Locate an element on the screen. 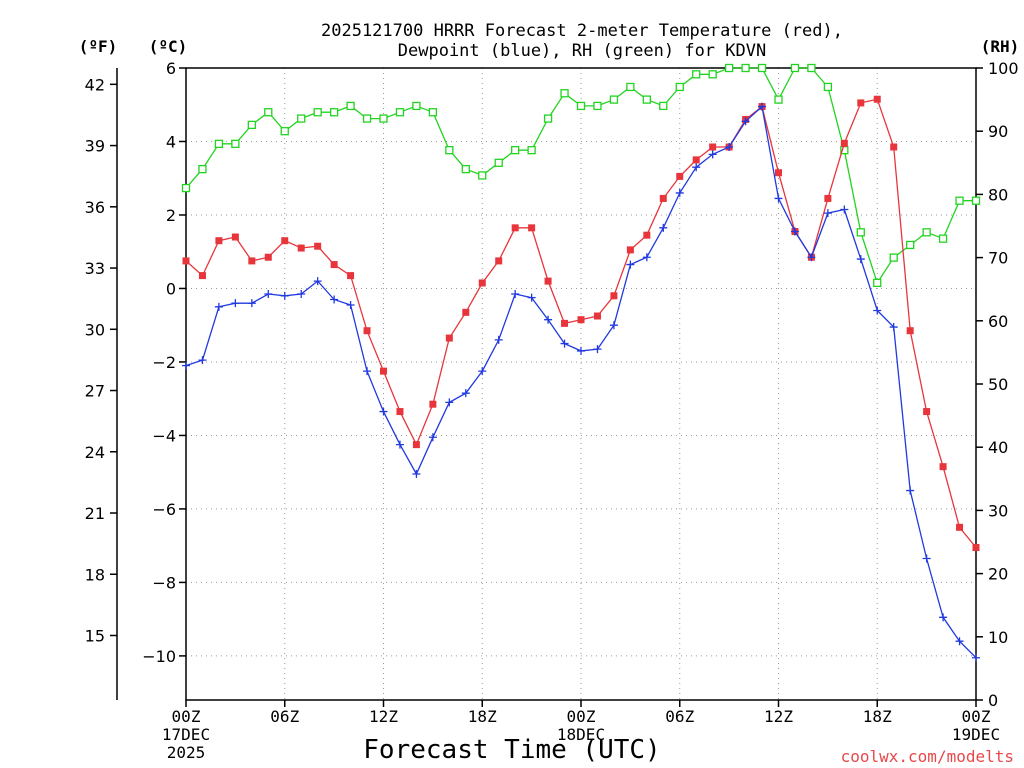  fahrenheit-tick-label: 18 is located at coordinates (95, 574).